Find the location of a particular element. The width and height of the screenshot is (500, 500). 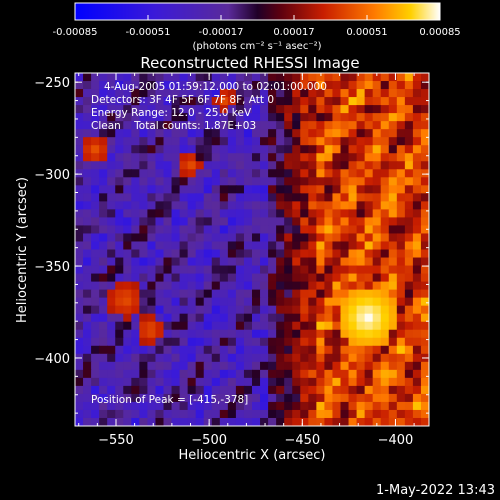

y-axis-label: Heliocentric Y (arcsec) is located at coordinates (22, 250).